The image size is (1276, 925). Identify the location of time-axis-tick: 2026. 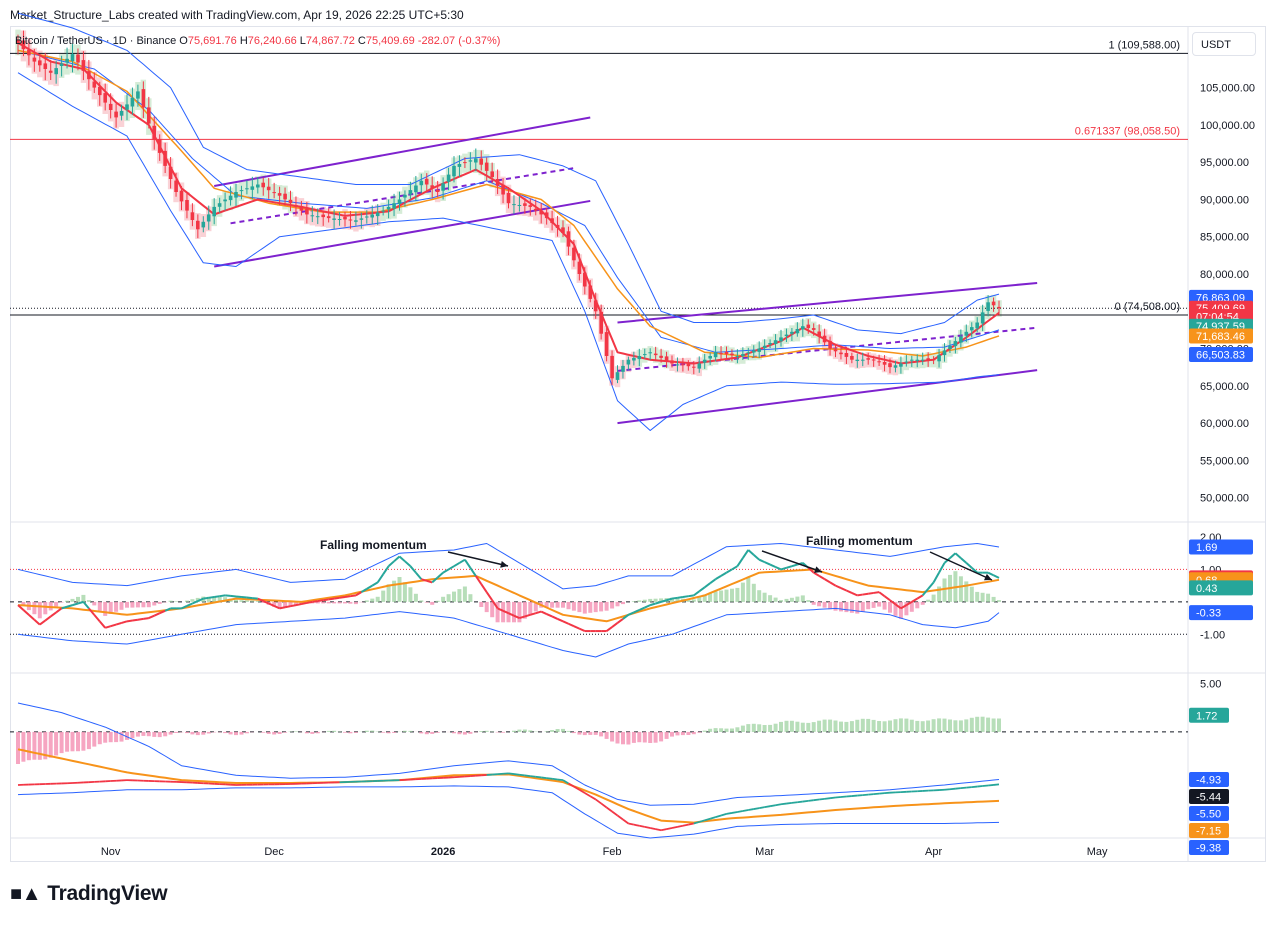
(443, 852).